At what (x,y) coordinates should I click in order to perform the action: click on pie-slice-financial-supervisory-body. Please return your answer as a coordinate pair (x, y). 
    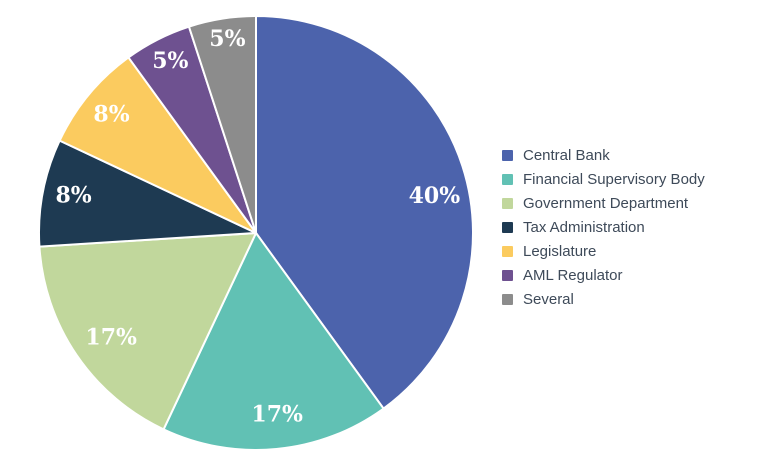
    Looking at the image, I should click on (273, 341).